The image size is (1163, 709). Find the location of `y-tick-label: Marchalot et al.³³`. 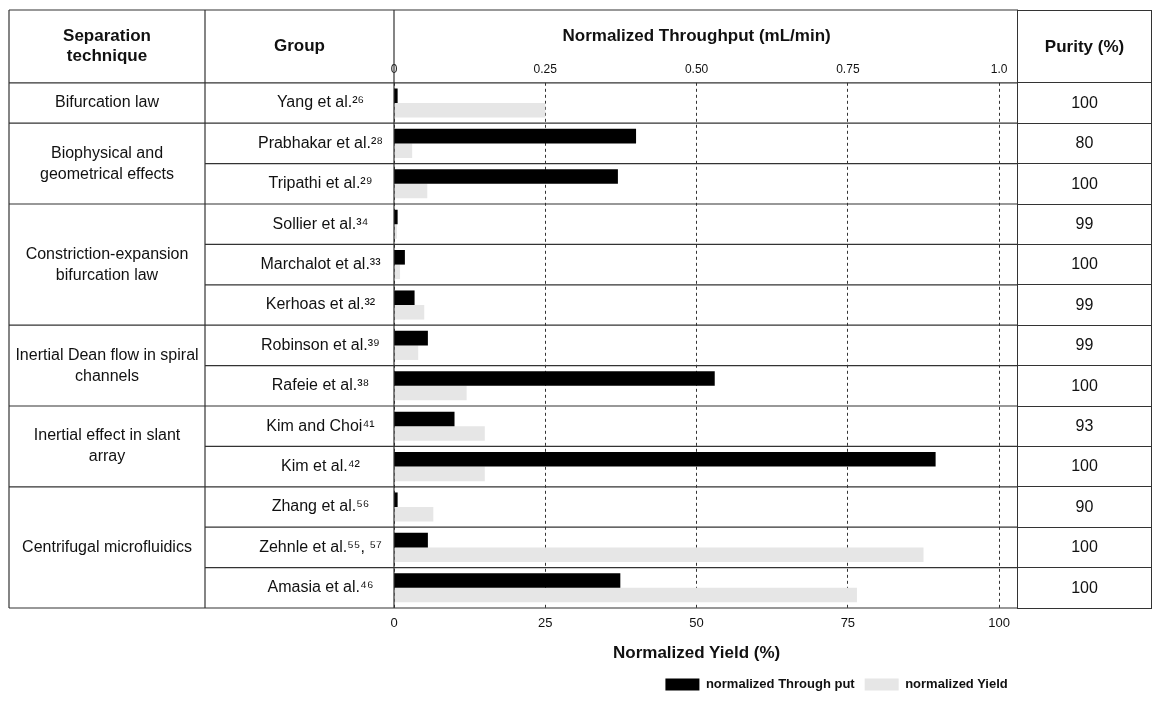

y-tick-label: Marchalot et al.³³ is located at coordinates (321, 264).